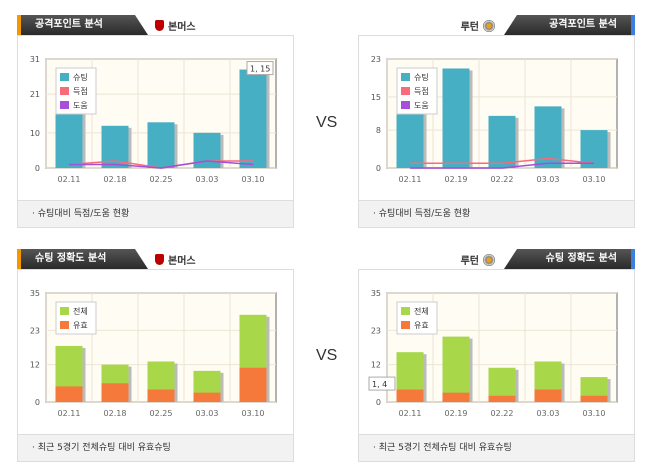 Image resolution: width=650 pixels, height=473 pixels. What do you see at coordinates (327, 122) in the screenshot?
I see `vs-label: VS` at bounding box center [327, 122].